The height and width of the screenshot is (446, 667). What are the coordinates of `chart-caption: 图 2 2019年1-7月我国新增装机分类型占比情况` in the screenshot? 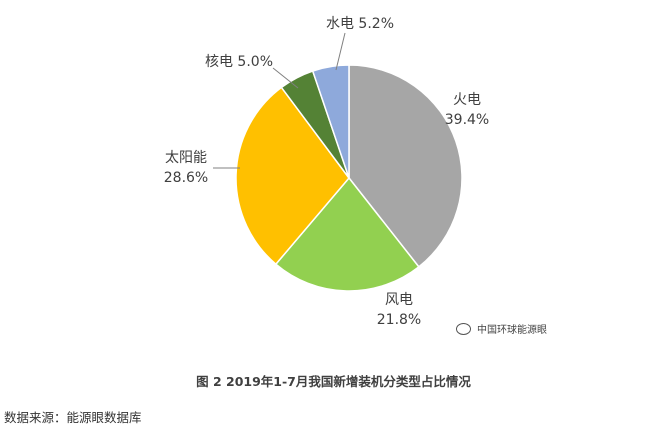 It's located at (333, 381).